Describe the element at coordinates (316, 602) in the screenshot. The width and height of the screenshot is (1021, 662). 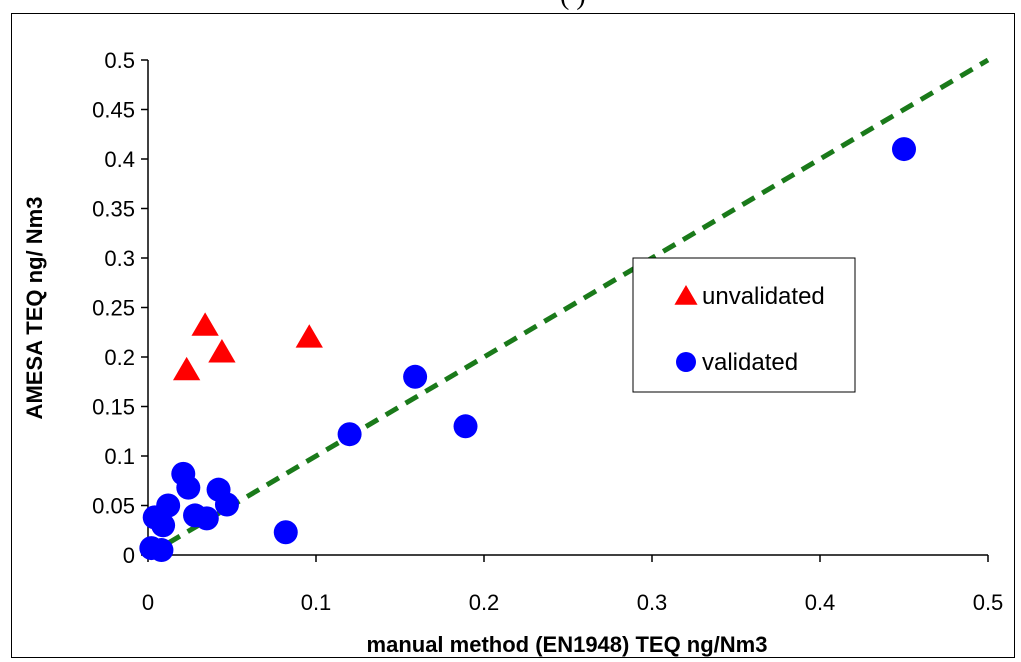
I see `x-tick-label: 0.1` at that location.